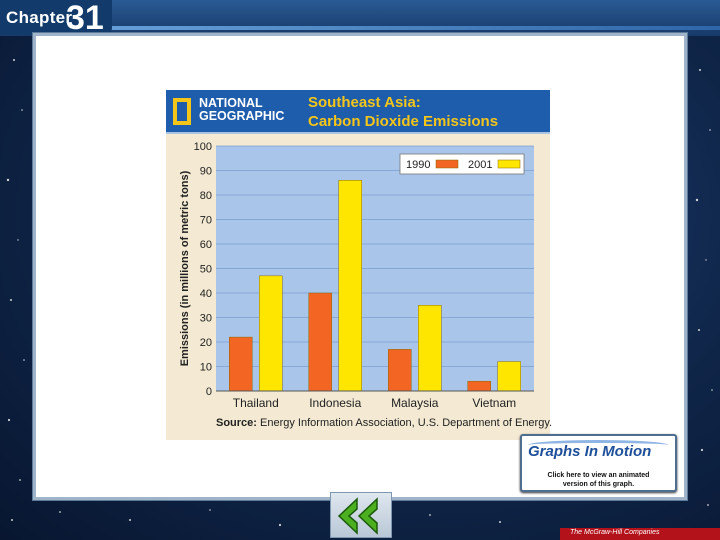  What do you see at coordinates (206, 319) in the screenshot?
I see `y-tick-label: 30` at bounding box center [206, 319].